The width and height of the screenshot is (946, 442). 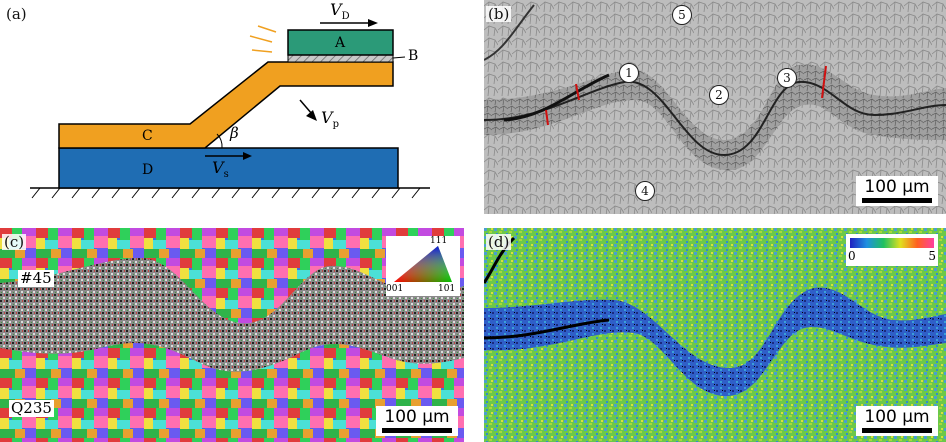 What do you see at coordinates (219, 141) in the screenshot?
I see `beta-arc` at bounding box center [219, 141].